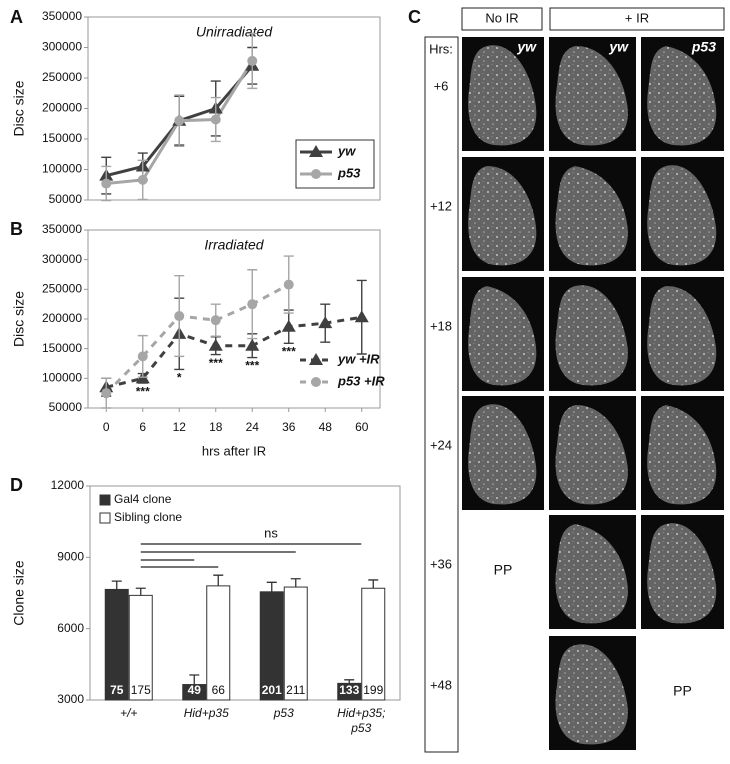  I want to click on x-tick-label: 24, so click(253, 427).